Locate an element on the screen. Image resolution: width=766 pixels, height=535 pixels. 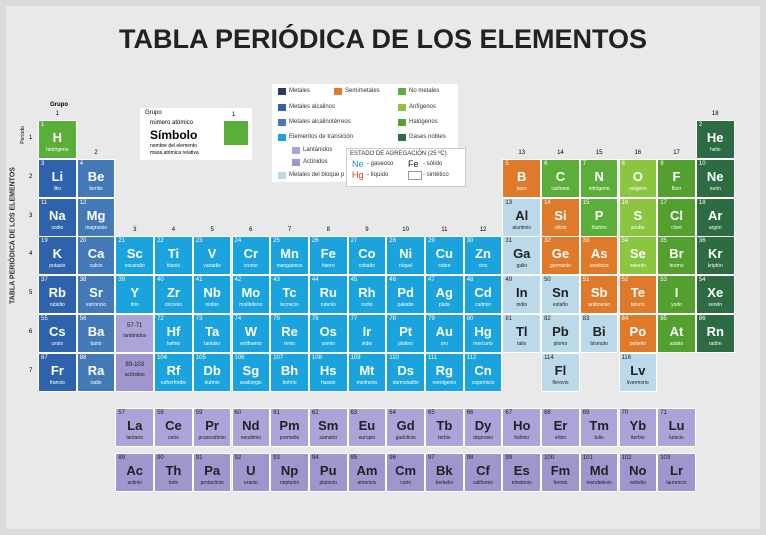
atomic-number: 78 is located at coordinates (392, 319).